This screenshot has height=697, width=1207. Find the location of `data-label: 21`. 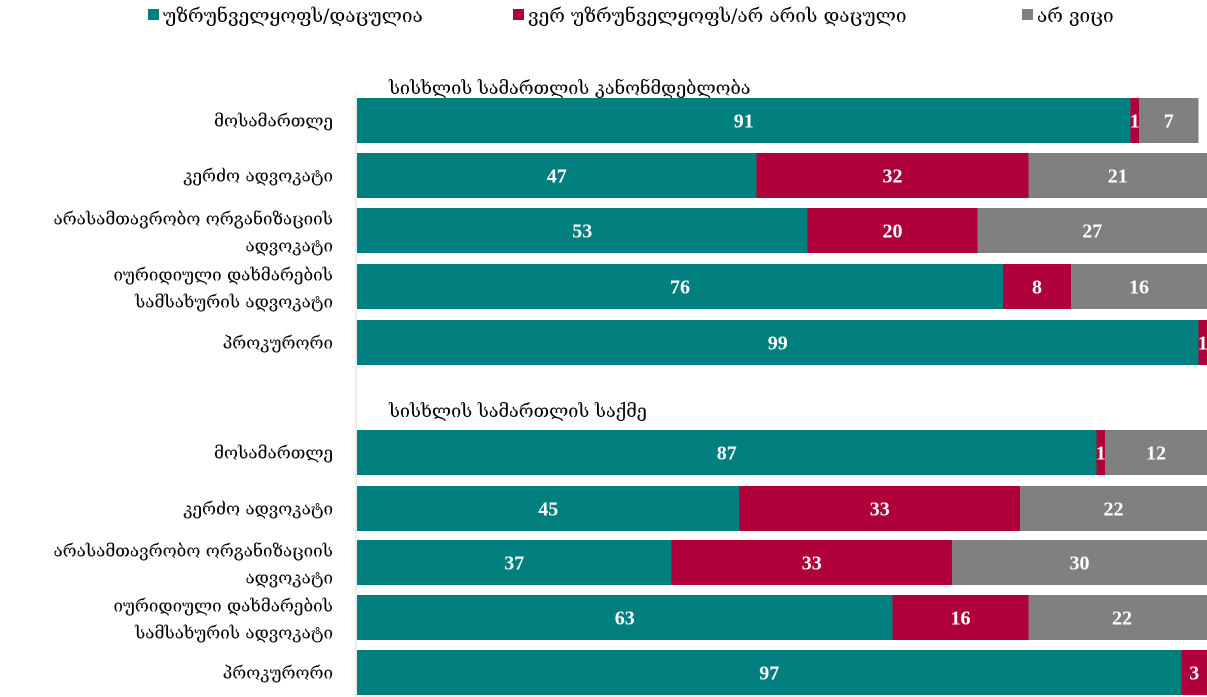

data-label: 21 is located at coordinates (1118, 177).